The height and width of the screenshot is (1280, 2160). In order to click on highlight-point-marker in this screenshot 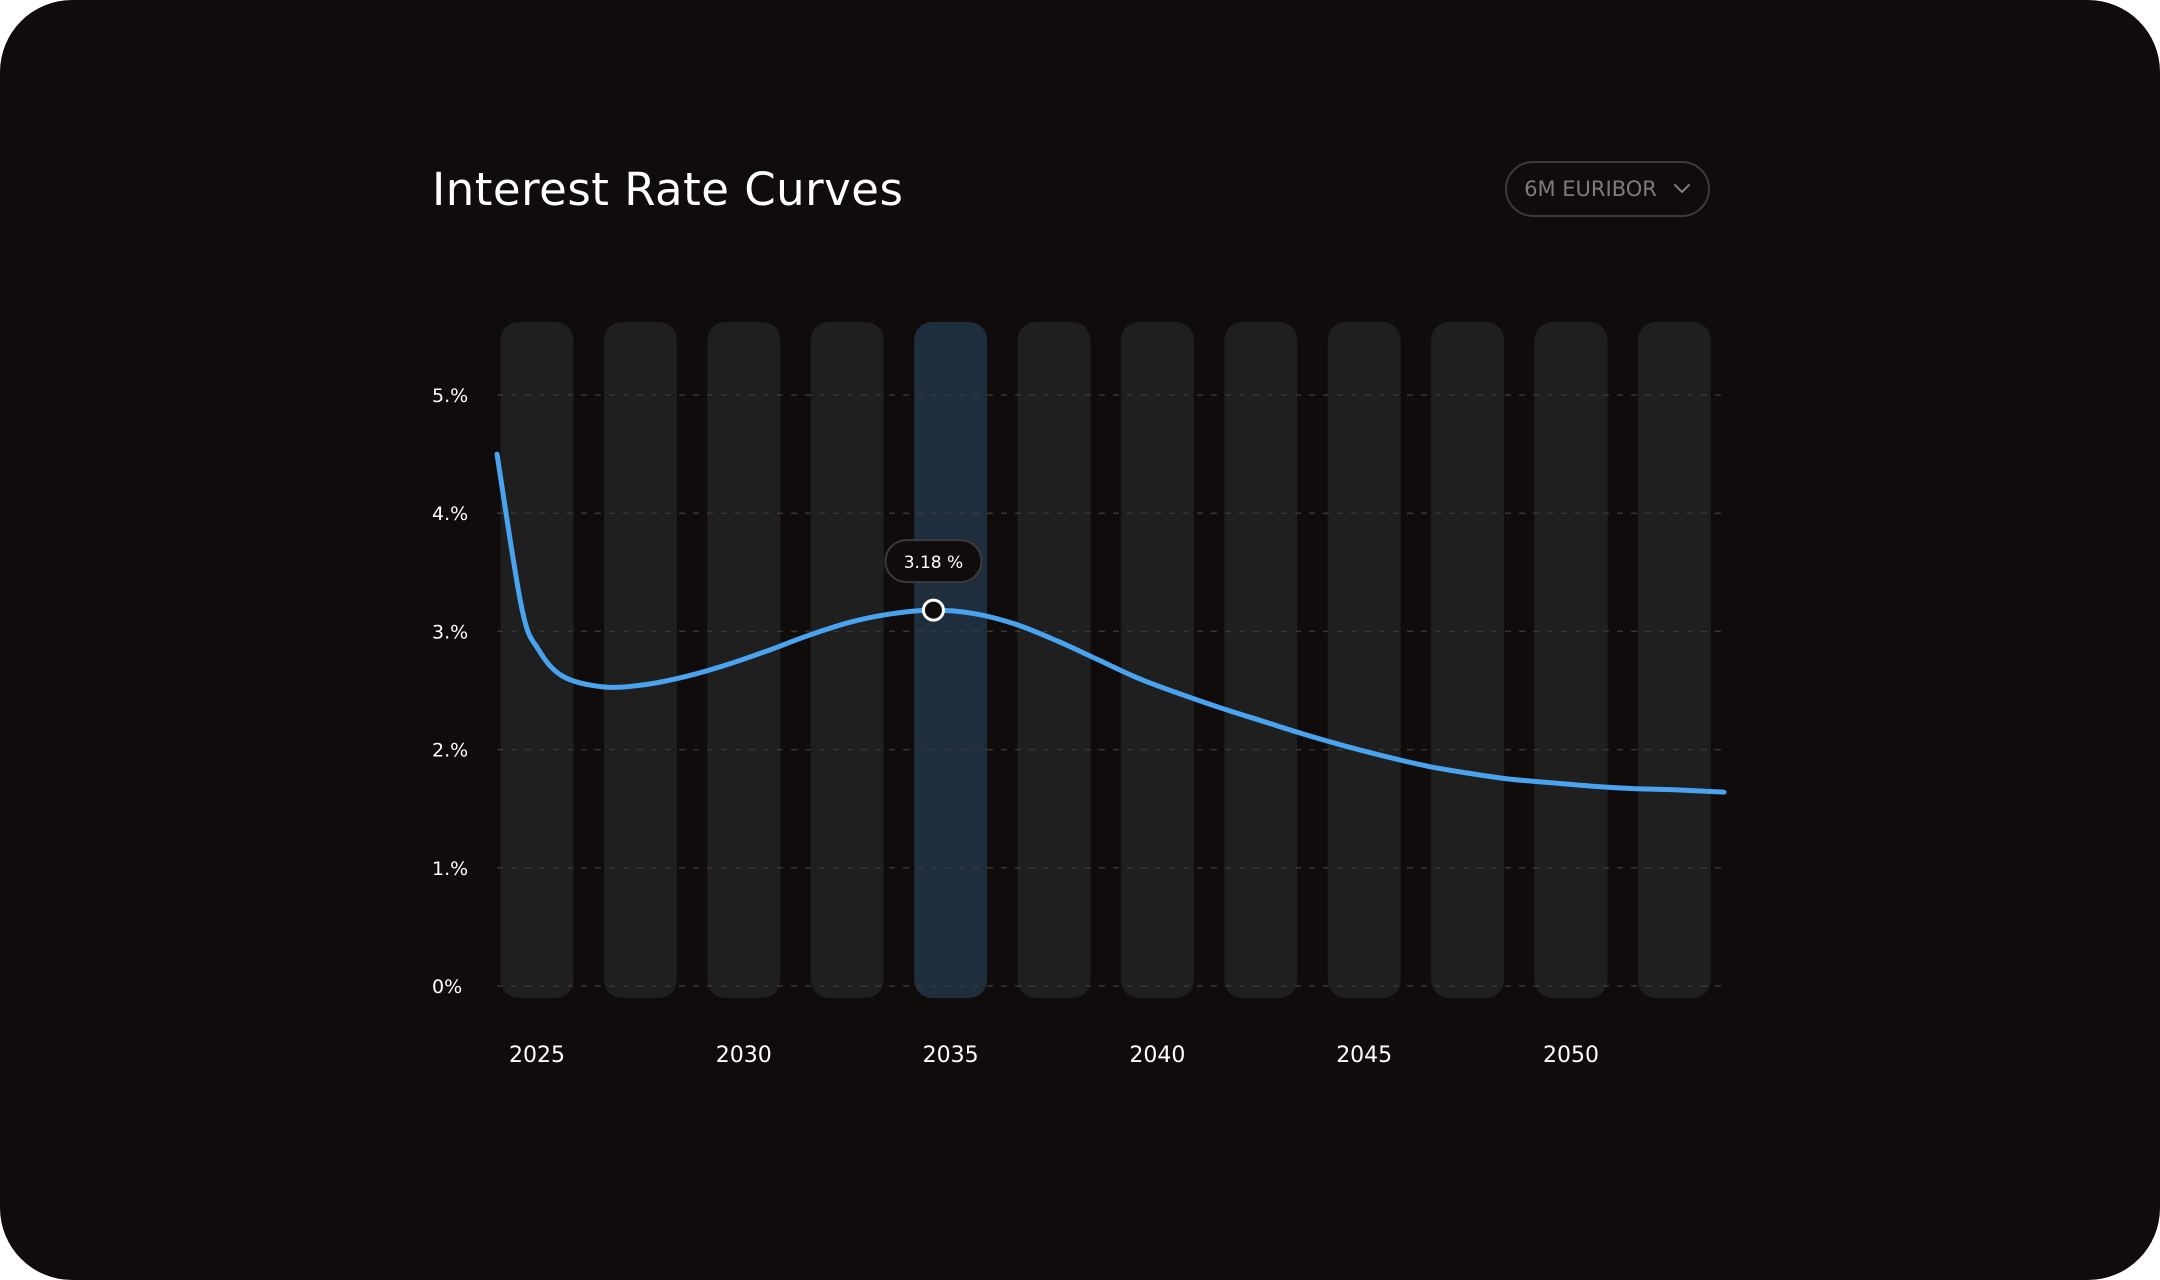, I will do `click(933, 610)`.